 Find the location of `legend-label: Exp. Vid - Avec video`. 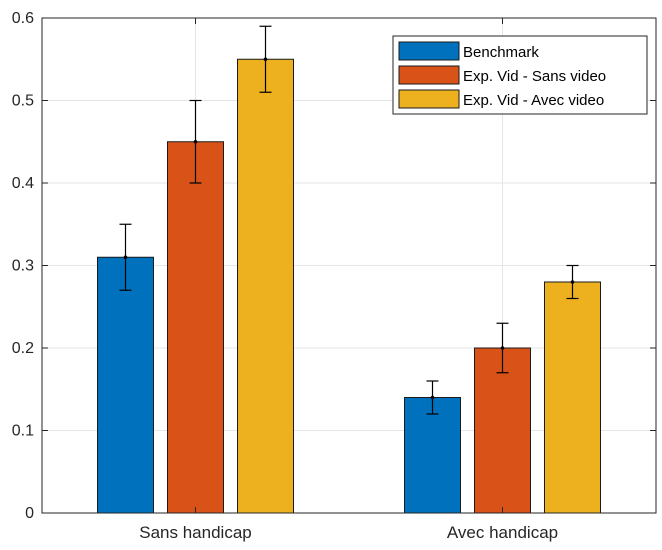

legend-label: Exp. Vid - Avec video is located at coordinates (533, 100).